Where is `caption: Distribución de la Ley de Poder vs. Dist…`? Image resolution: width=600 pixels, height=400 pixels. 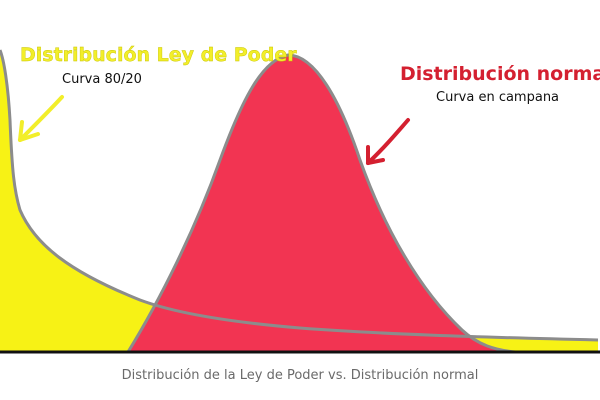
caption: Distribución de la Ley de Poder vs. Dist… is located at coordinates (300, 375).